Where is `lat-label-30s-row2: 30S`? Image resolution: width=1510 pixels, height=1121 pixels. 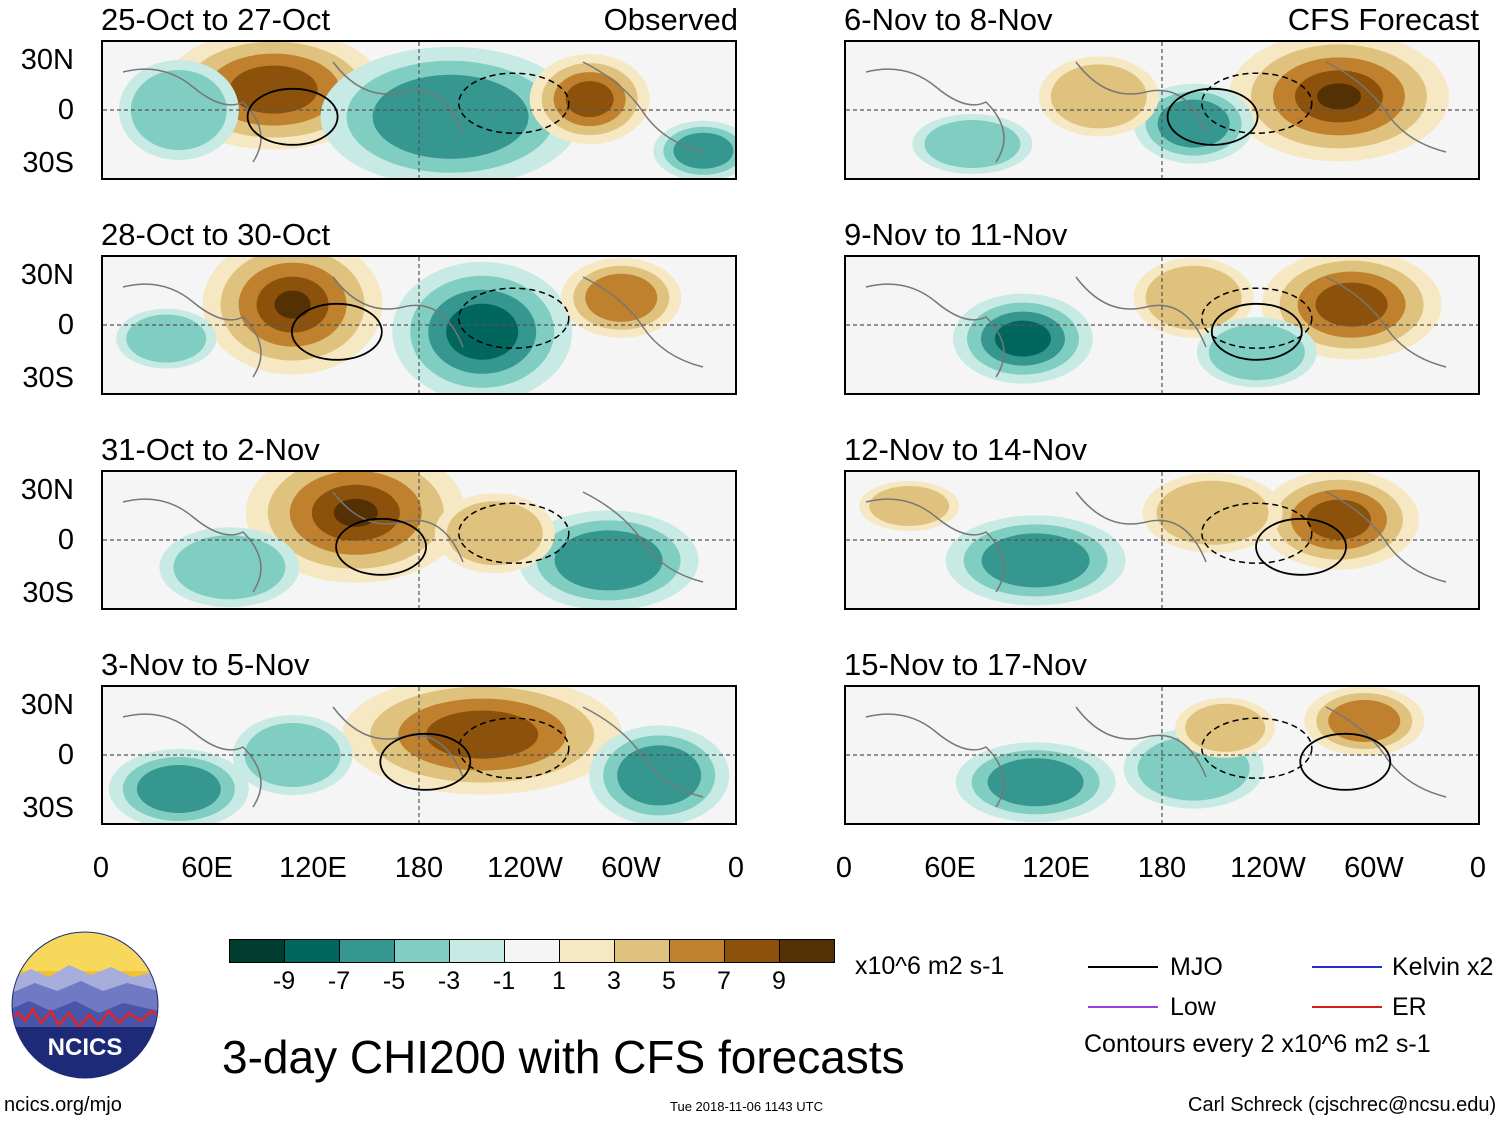
lat-label-30s-row2: 30S is located at coordinates (48, 378).